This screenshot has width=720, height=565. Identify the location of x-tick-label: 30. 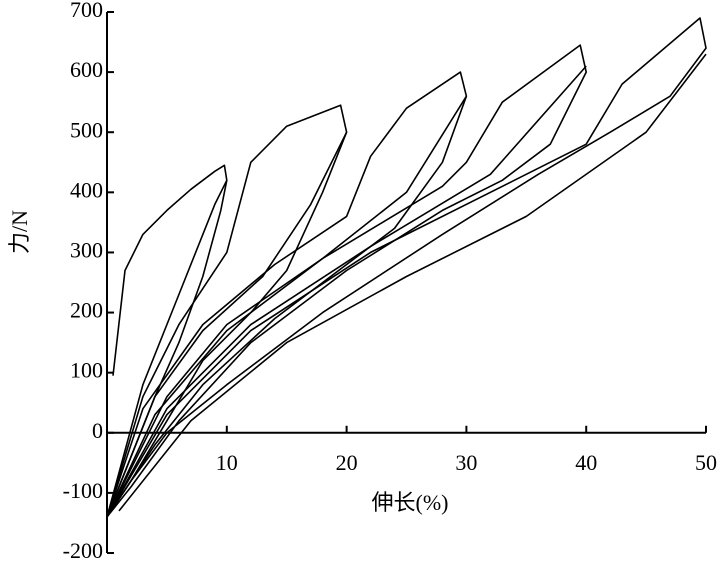
(466, 462).